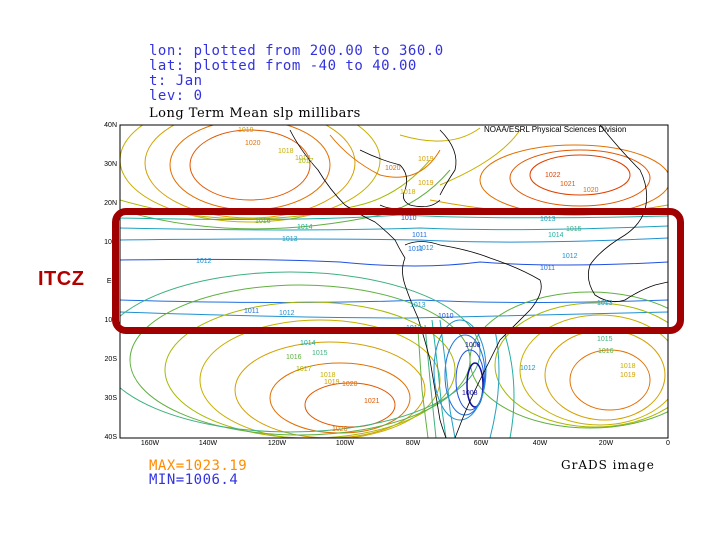  Describe the element at coordinates (208, 443) in the screenshot. I see `lon-label: 140W` at that location.